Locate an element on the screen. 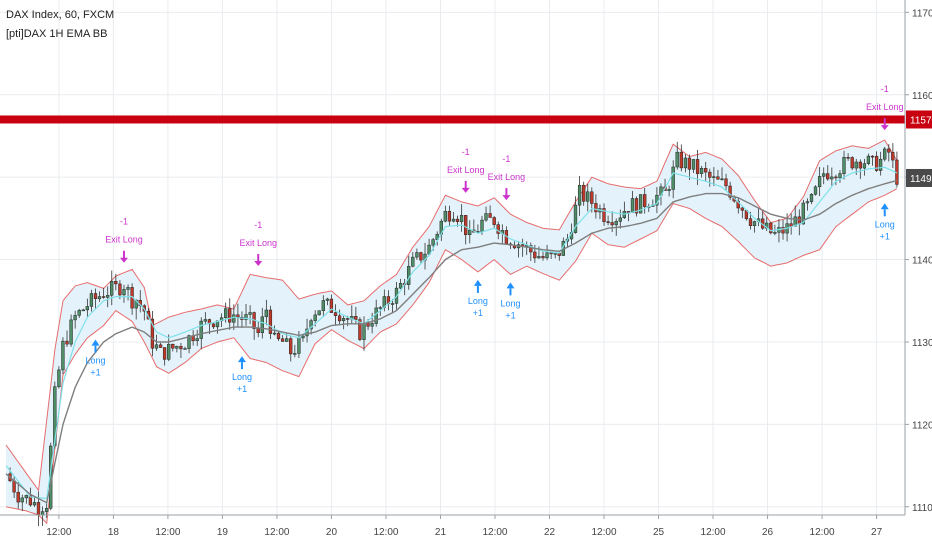  study-title: [pti]DAX 1H EMA BB is located at coordinates (57, 34).